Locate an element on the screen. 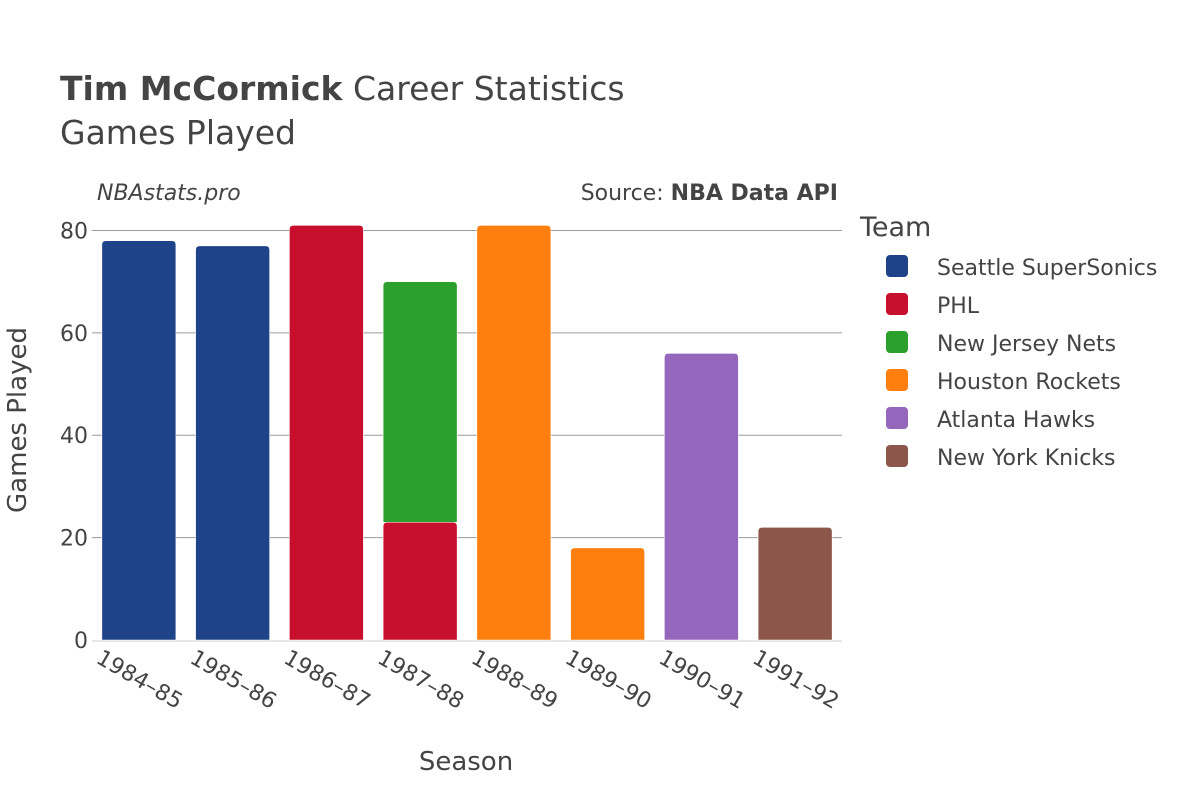 Image resolution: width=1200 pixels, height=800 pixels. x-axis-title: Season is located at coordinates (466, 762).